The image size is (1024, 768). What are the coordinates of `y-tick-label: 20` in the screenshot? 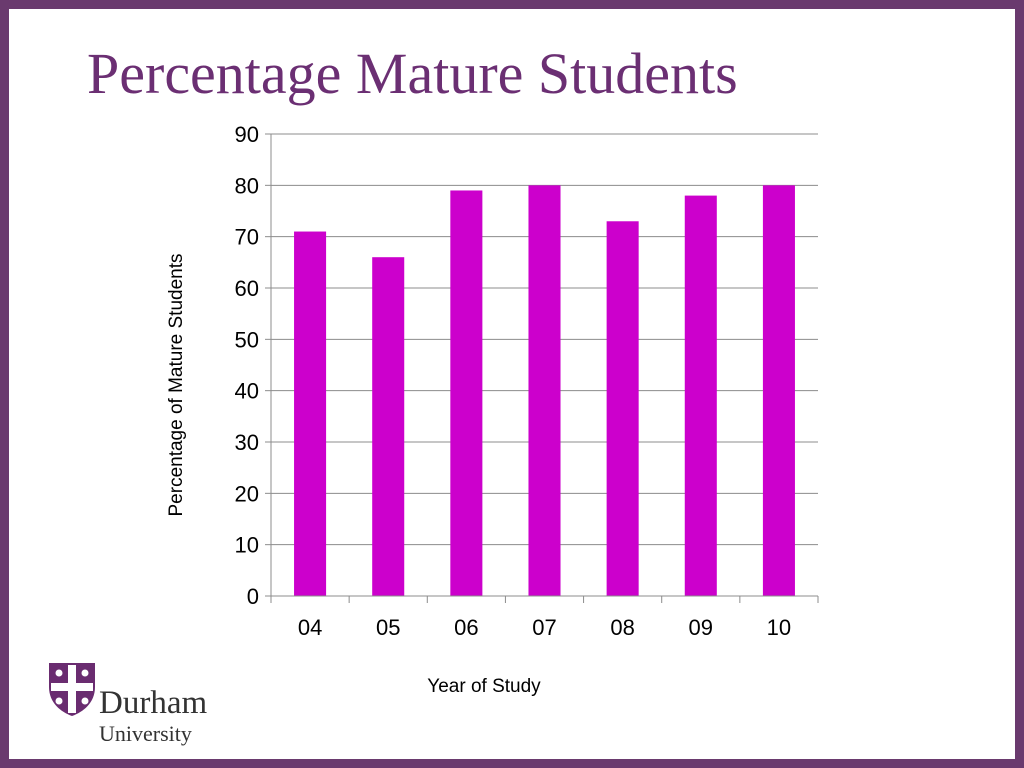 It's located at (247, 493).